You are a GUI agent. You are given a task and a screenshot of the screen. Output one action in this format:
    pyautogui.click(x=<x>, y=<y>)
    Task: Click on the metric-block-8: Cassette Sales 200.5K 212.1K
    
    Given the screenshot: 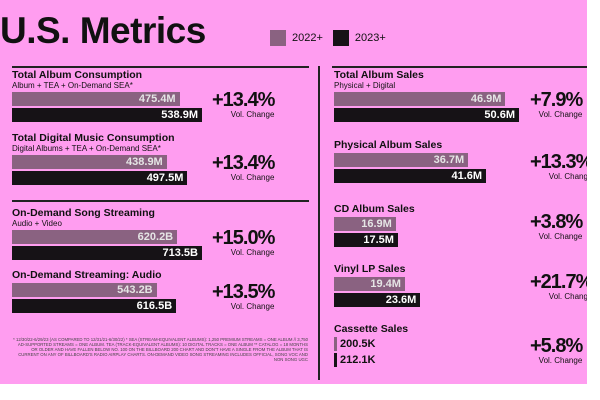 What is the action you would take?
    pyautogui.click(x=371, y=346)
    